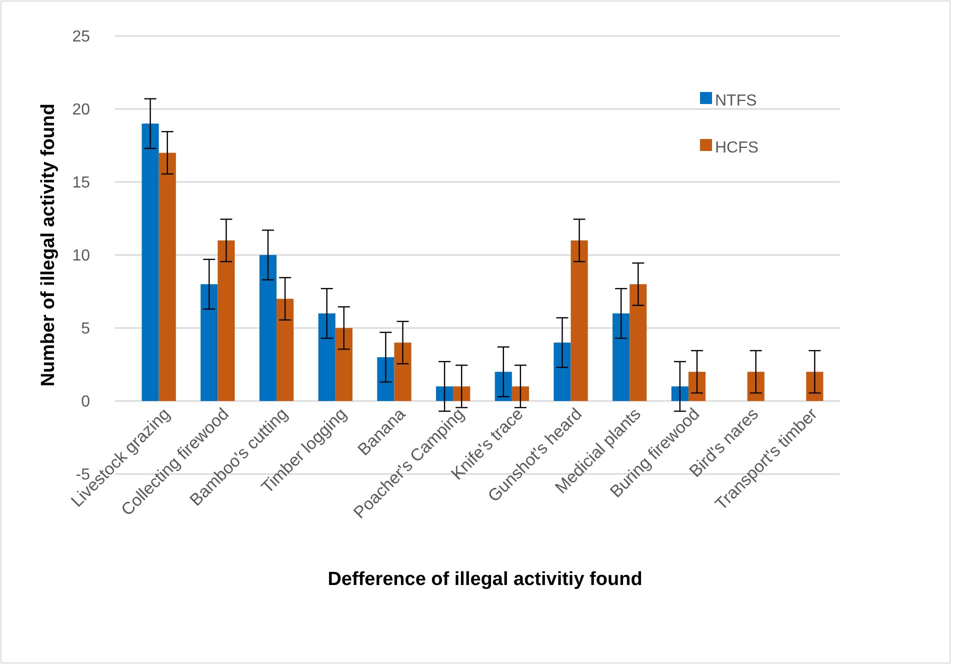 Image resolution: width=969 pixels, height=664 pixels. Describe the element at coordinates (85, 402) in the screenshot. I see `y-tick-label: 0` at that location.